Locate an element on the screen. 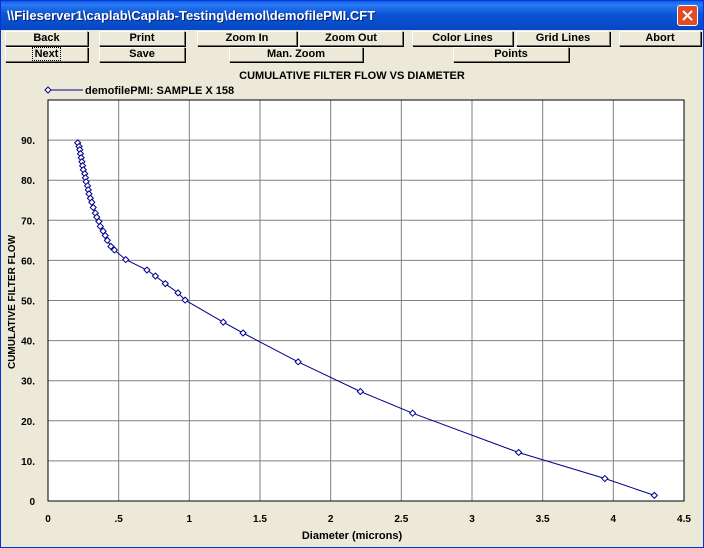  y-axis-label: CUMULATIVE FILTER FLOW is located at coordinates (12, 301).